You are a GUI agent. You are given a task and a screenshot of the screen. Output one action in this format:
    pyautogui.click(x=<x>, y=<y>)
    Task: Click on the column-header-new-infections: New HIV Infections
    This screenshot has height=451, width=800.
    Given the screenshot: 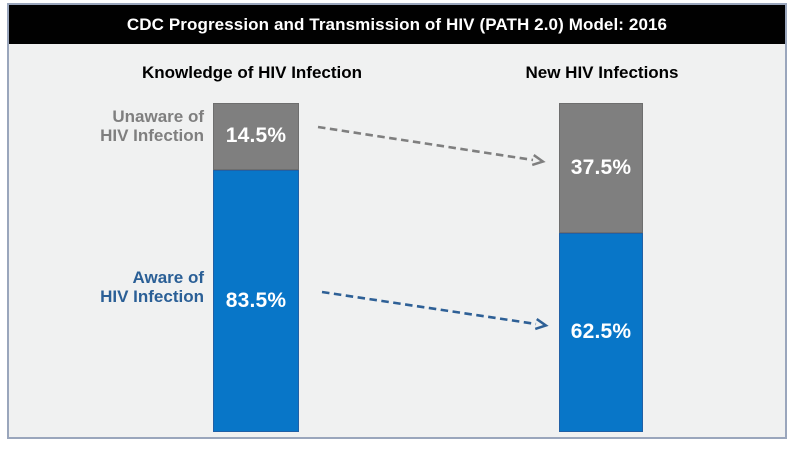 What is the action you would take?
    pyautogui.click(x=602, y=72)
    